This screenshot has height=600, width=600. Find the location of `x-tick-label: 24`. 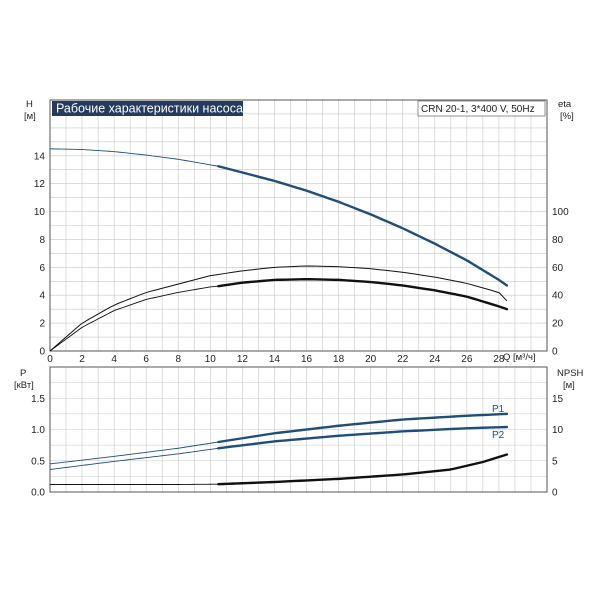

x-tick-label: 24 is located at coordinates (435, 359).